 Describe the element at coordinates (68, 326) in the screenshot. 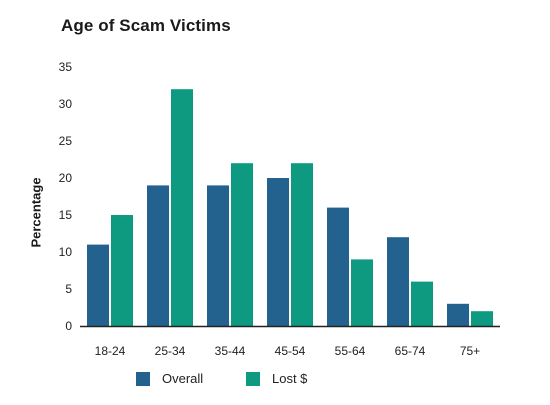

I see `y-tick-label-0: 0` at that location.